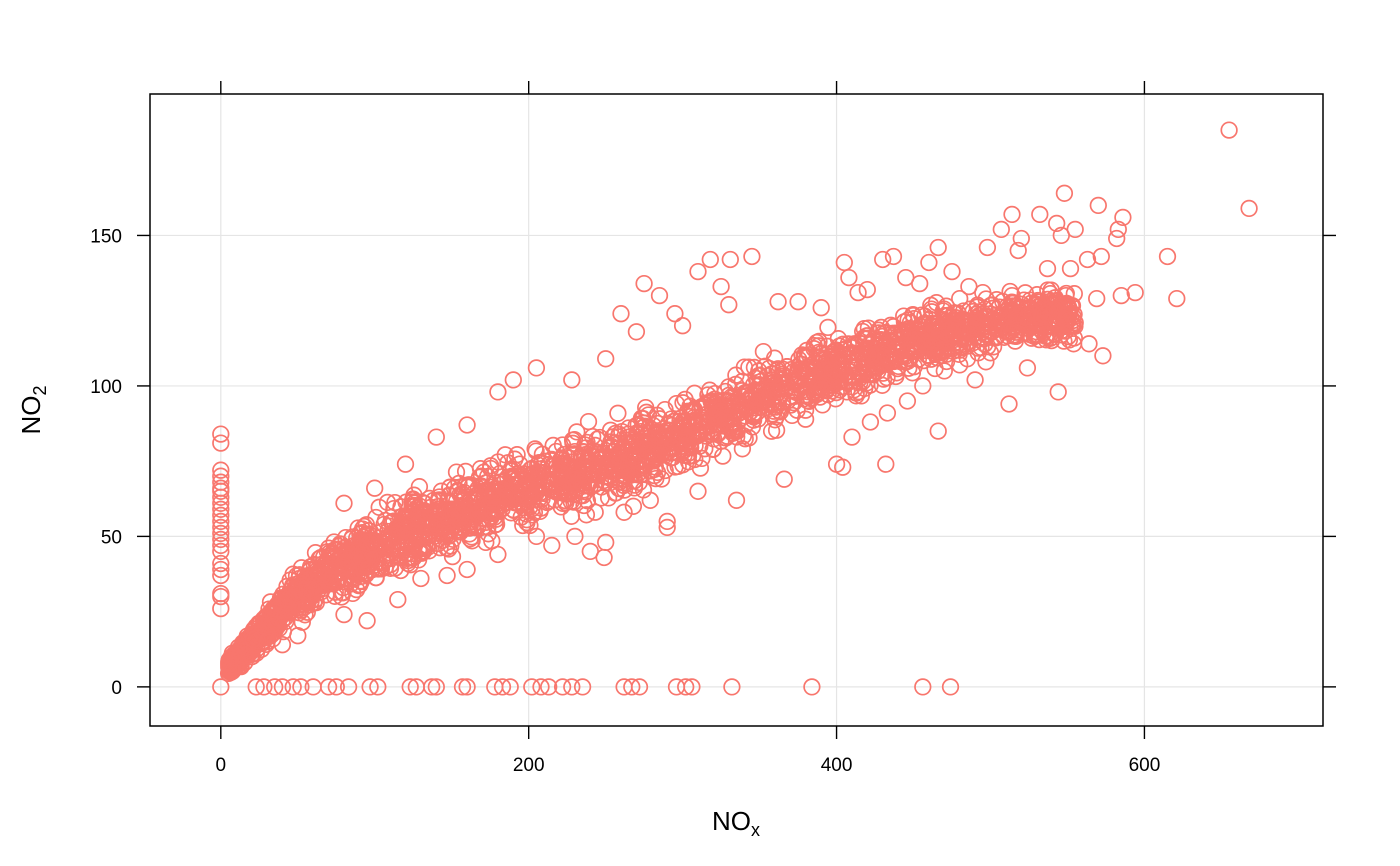  What do you see at coordinates (111, 537) in the screenshot?
I see `y-tick-label: 50` at bounding box center [111, 537].